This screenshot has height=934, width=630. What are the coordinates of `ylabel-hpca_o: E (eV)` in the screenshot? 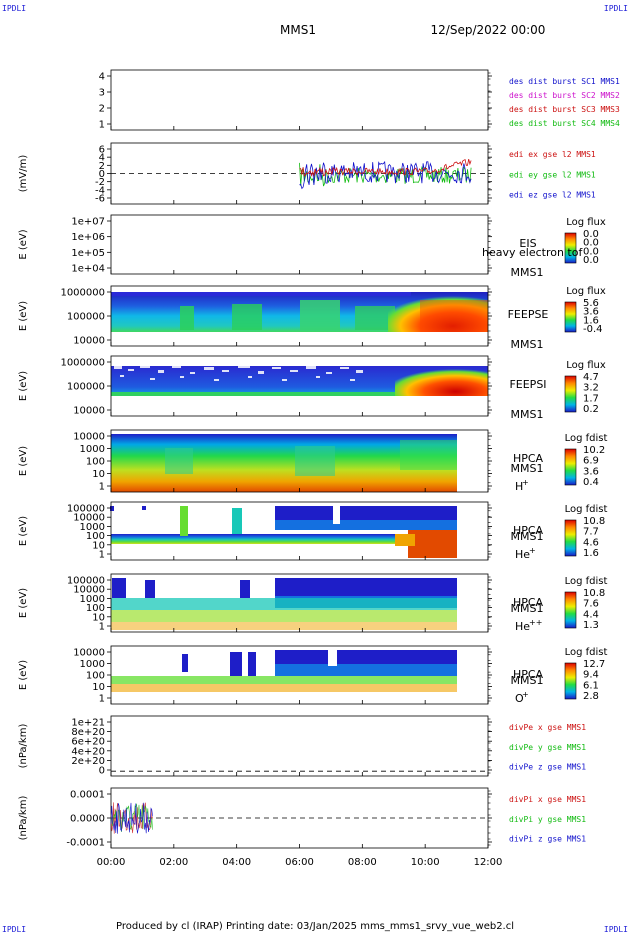 It's located at (23, 675).